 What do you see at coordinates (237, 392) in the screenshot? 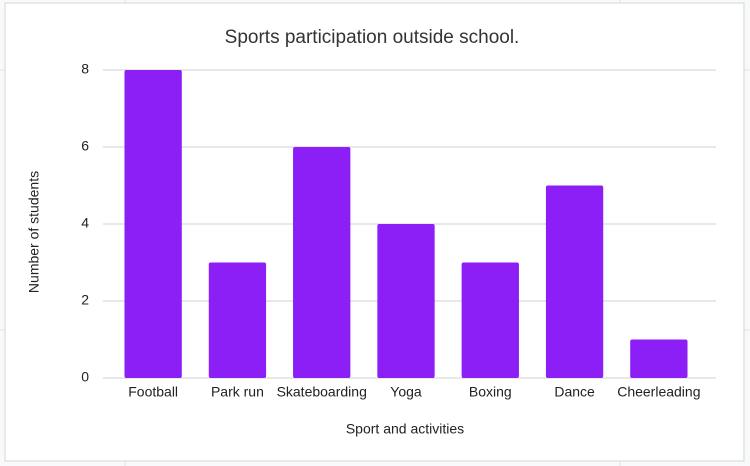
I see `x-tick-label: Park run` at bounding box center [237, 392].